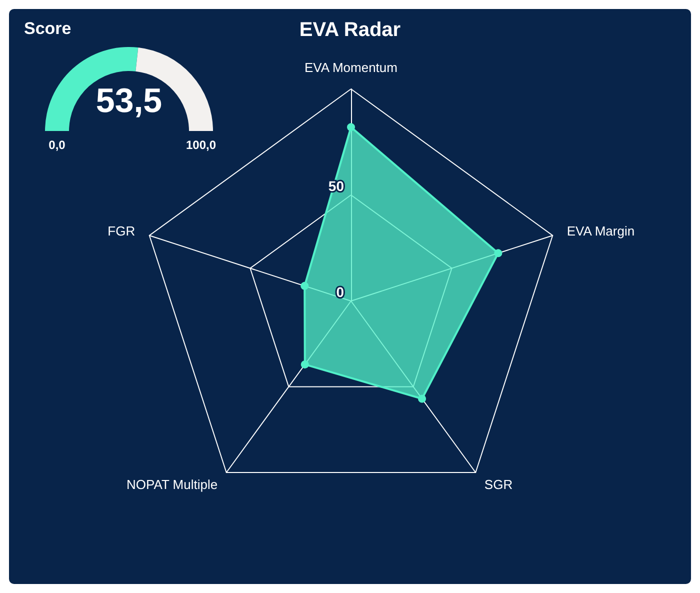 The height and width of the screenshot is (593, 700). Describe the element at coordinates (122, 230) in the screenshot. I see `spoke-label: FGR` at that location.